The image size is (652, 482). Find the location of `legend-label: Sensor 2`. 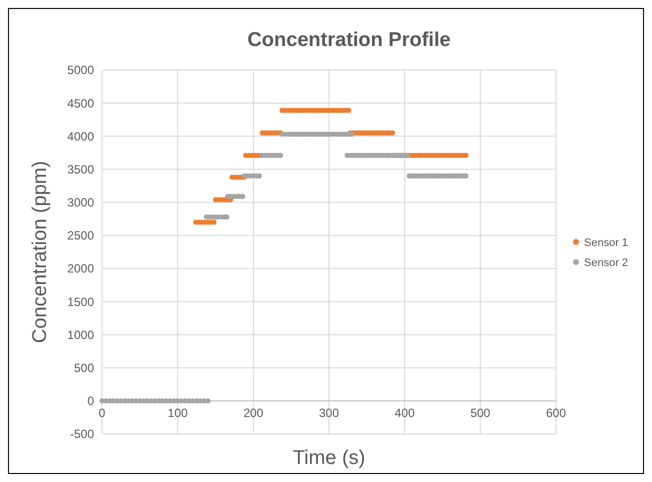

legend-label: Sensor 2 is located at coordinates (606, 262).